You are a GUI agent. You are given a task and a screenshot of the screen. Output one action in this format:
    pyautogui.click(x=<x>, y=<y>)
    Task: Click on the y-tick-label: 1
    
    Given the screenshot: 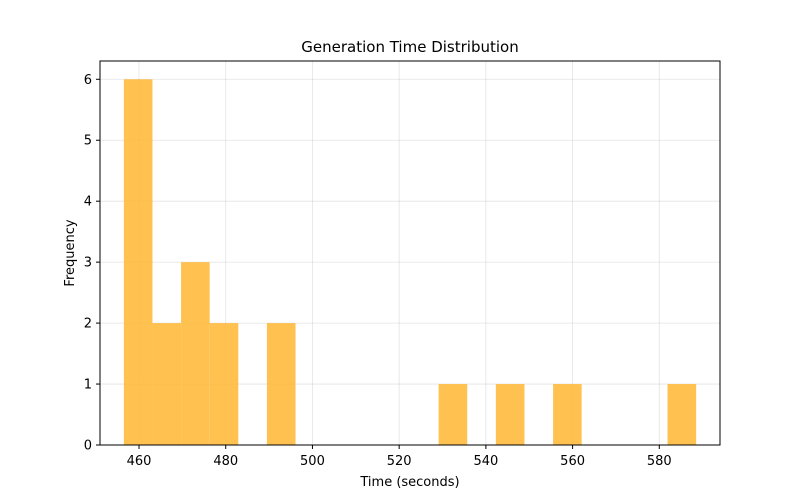 What is the action you would take?
    pyautogui.click(x=88, y=385)
    